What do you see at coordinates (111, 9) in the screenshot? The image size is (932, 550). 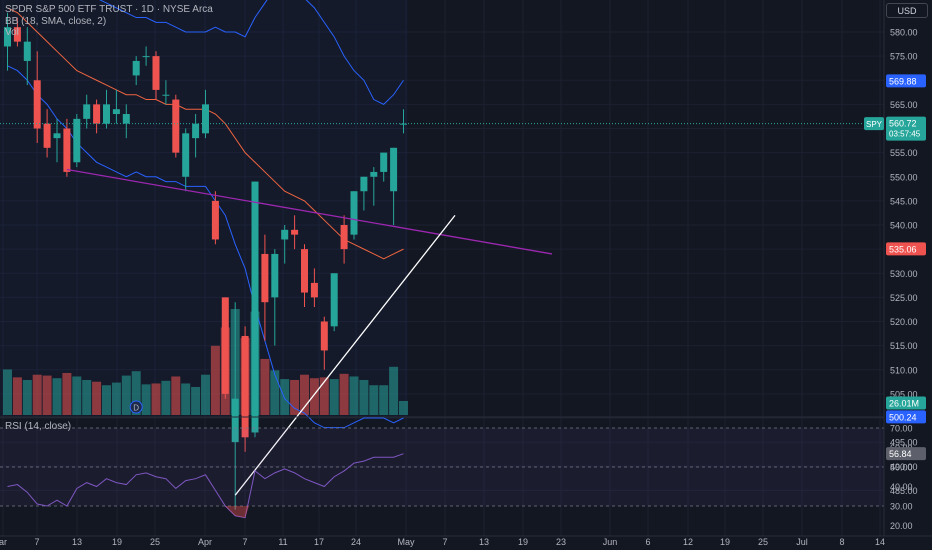 I see `symbol-legend: SPDR S&P 500 ETF TRUST · 1D · NYSE Arca` at bounding box center [111, 9].